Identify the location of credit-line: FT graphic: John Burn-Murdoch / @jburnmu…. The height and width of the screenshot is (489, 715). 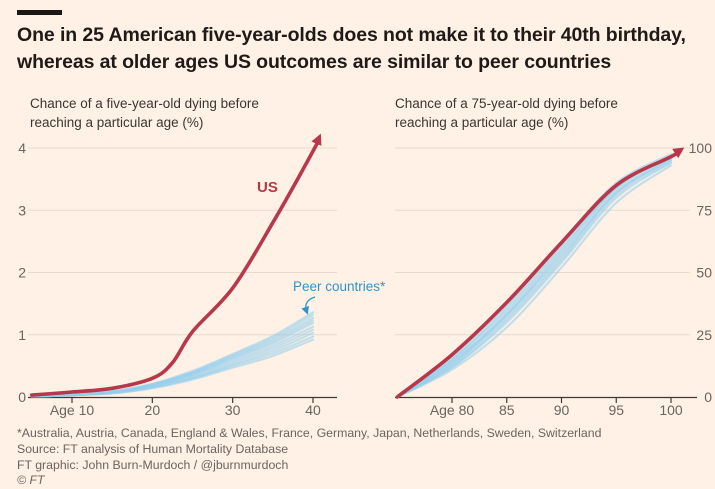
(153, 464).